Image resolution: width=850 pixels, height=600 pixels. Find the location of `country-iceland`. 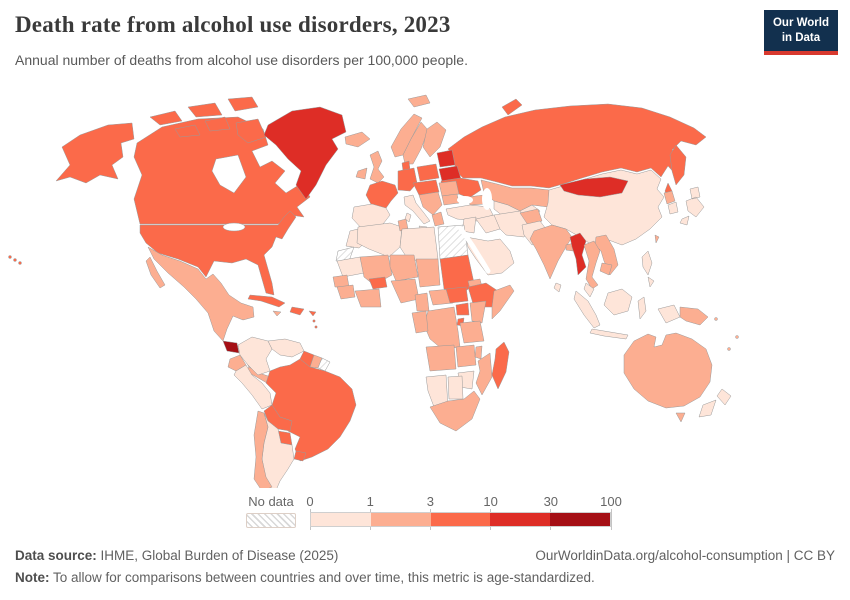

country-iceland is located at coordinates (357, 139).